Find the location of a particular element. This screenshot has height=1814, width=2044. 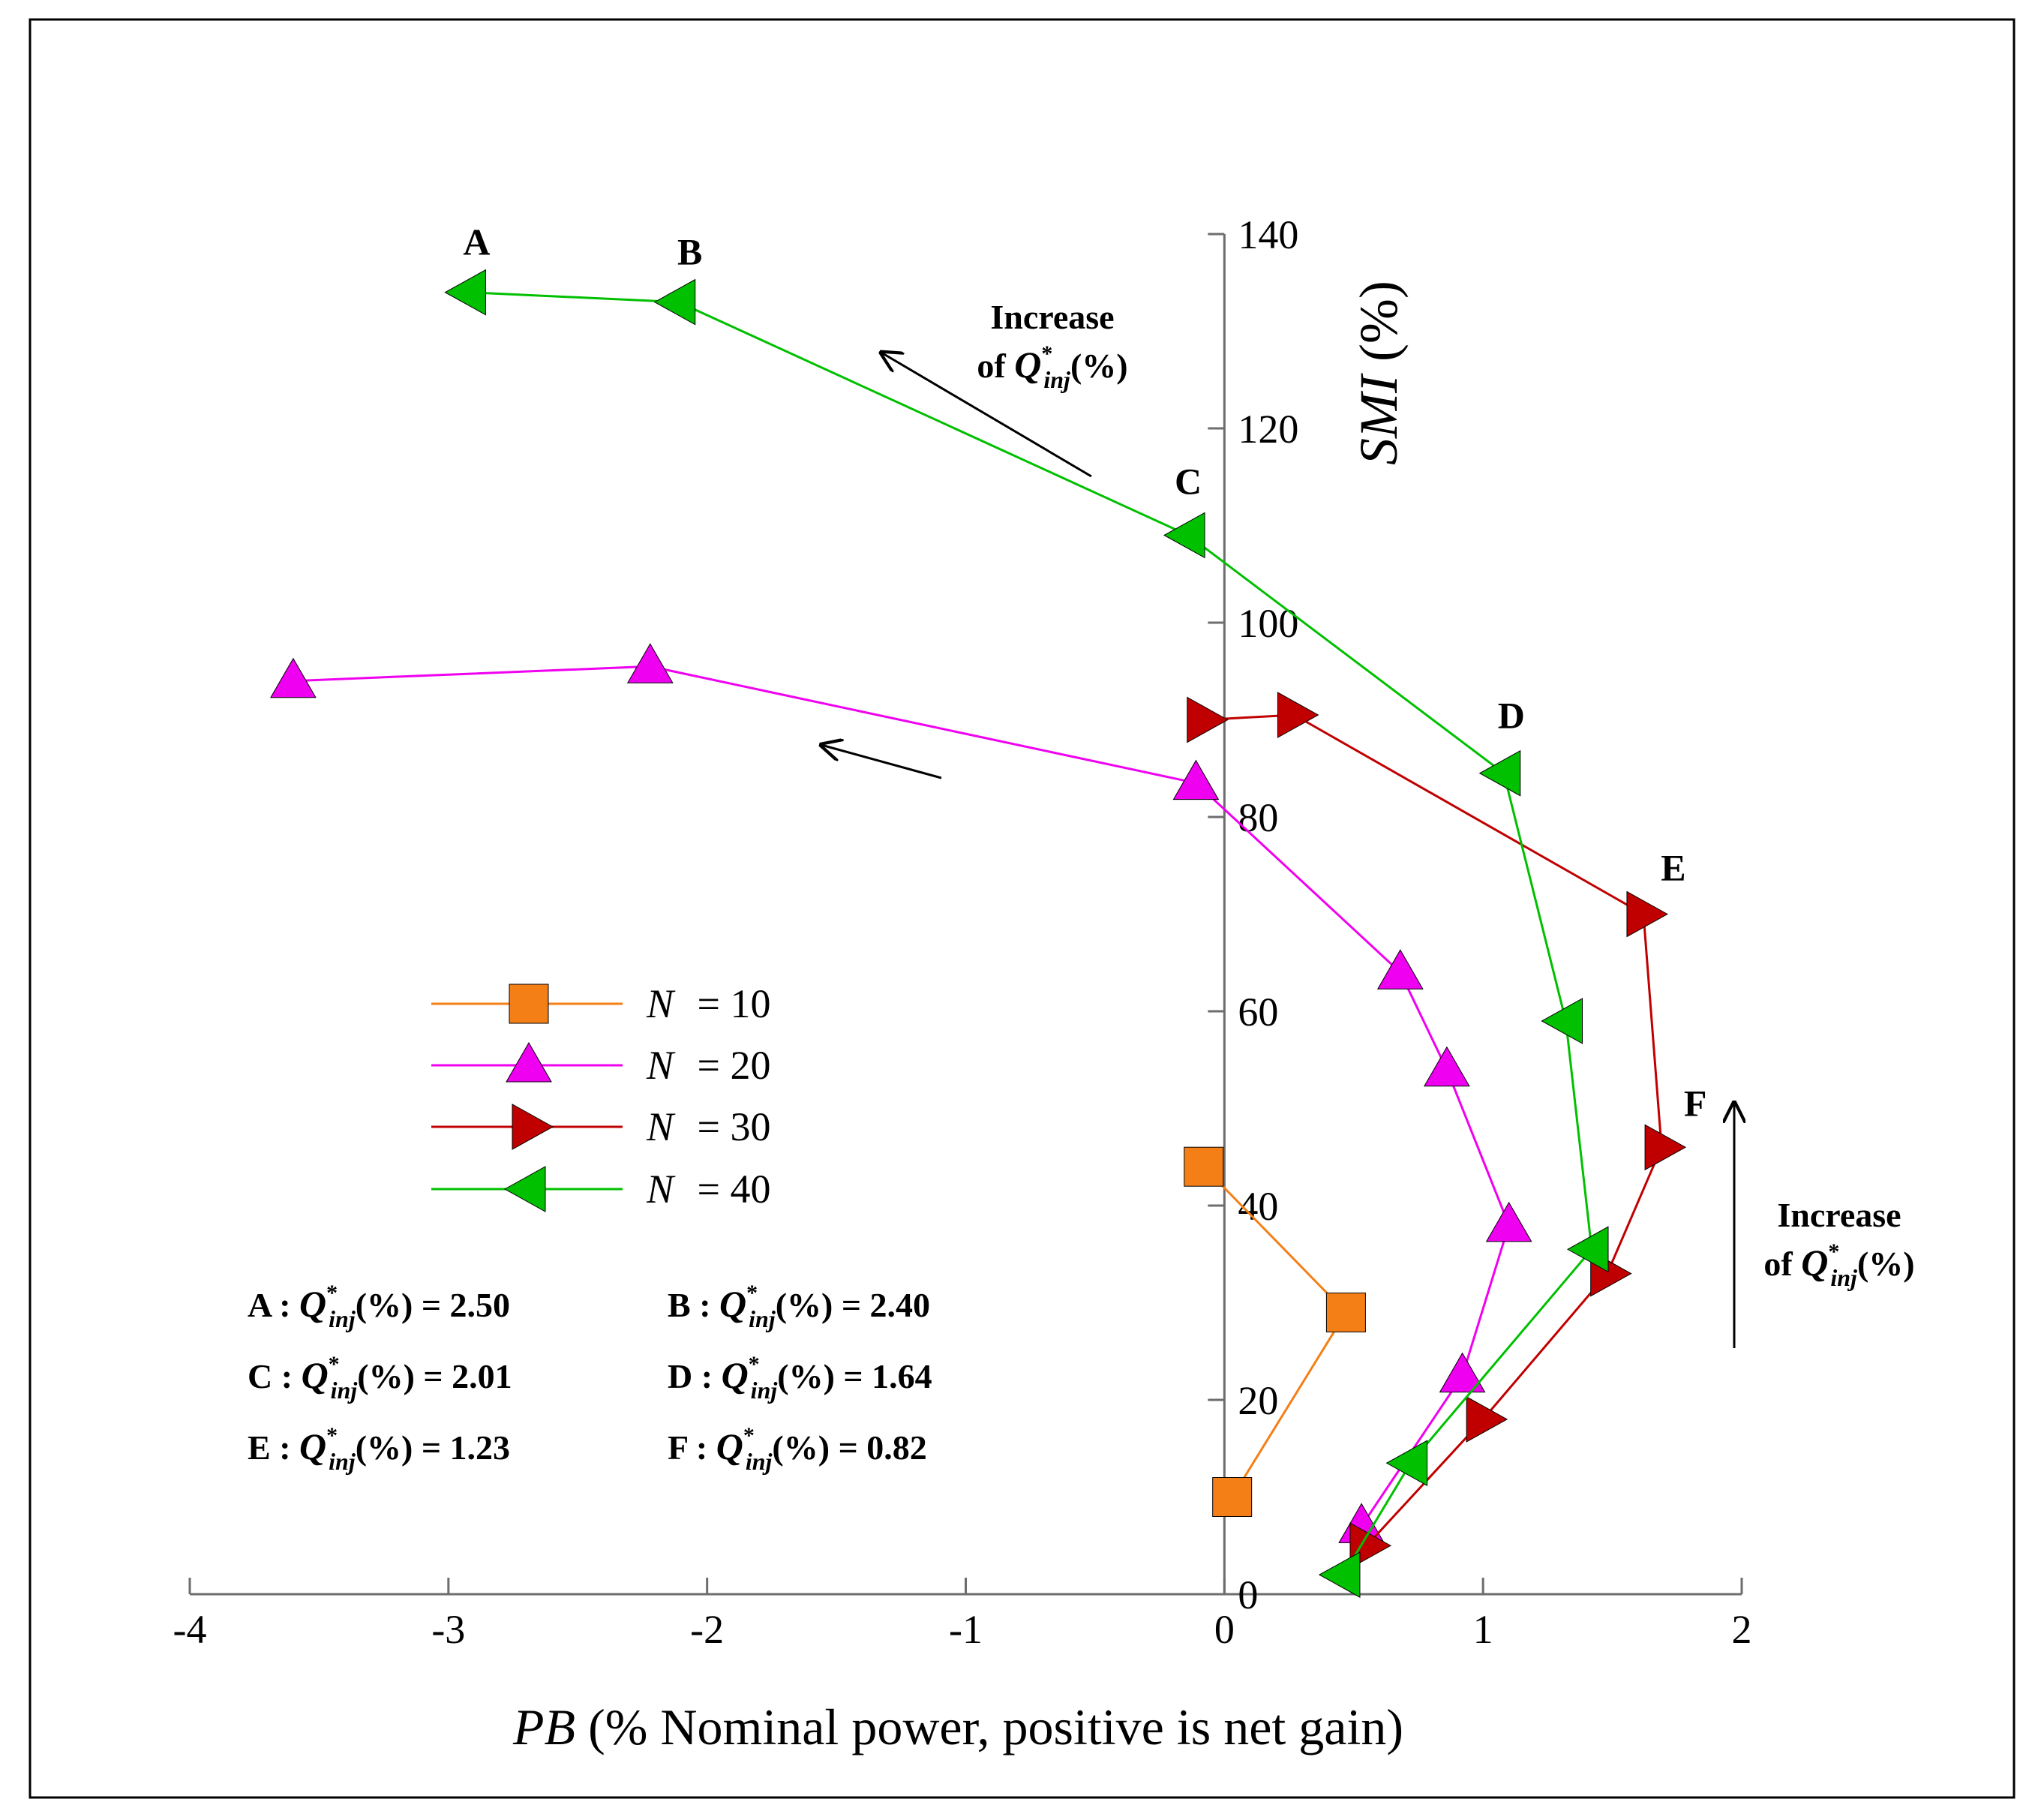

point-label-d: D is located at coordinates (1512, 716).